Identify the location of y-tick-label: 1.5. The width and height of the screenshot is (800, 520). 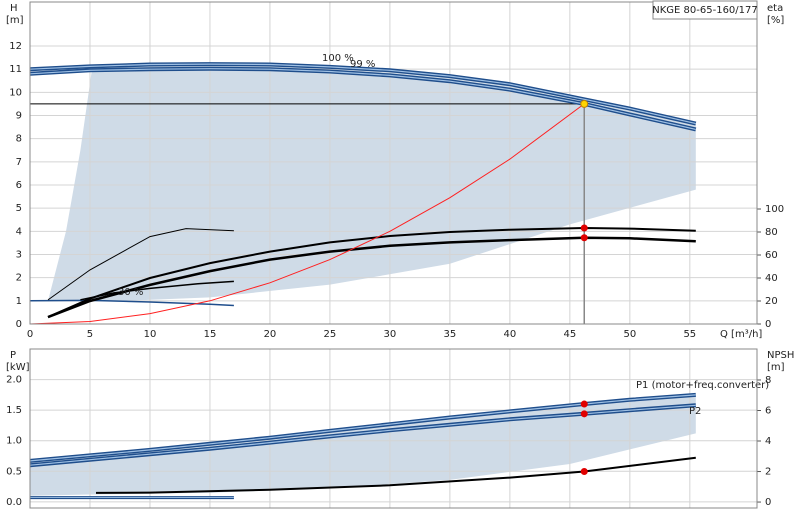
(14, 410).